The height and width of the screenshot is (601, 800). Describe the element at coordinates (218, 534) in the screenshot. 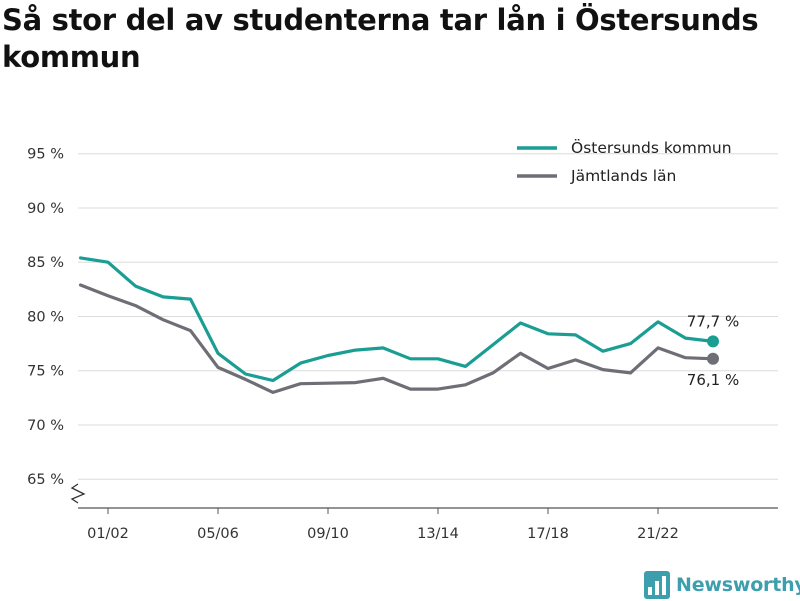

I see `x-tick-label: 05/06` at that location.